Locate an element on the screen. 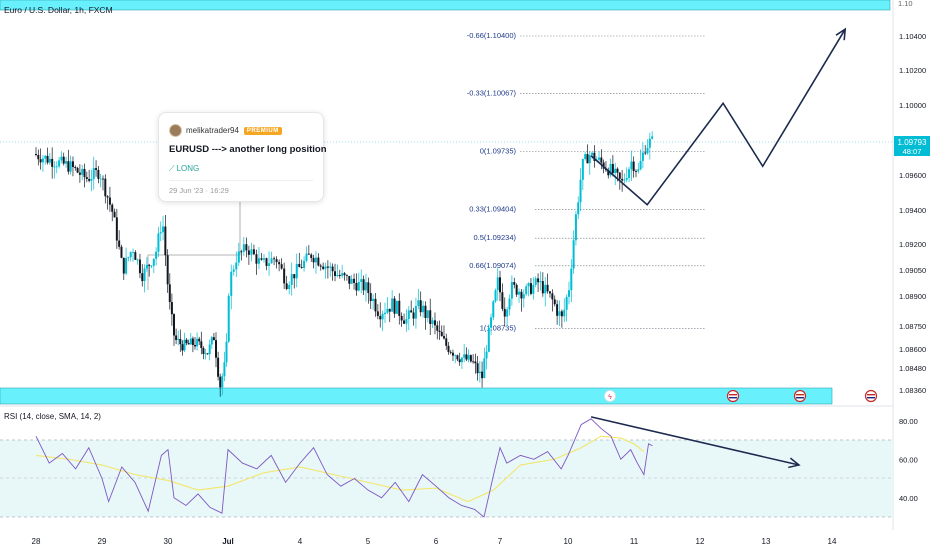  last-price-tag: 1.09793 48:07 is located at coordinates (912, 146).